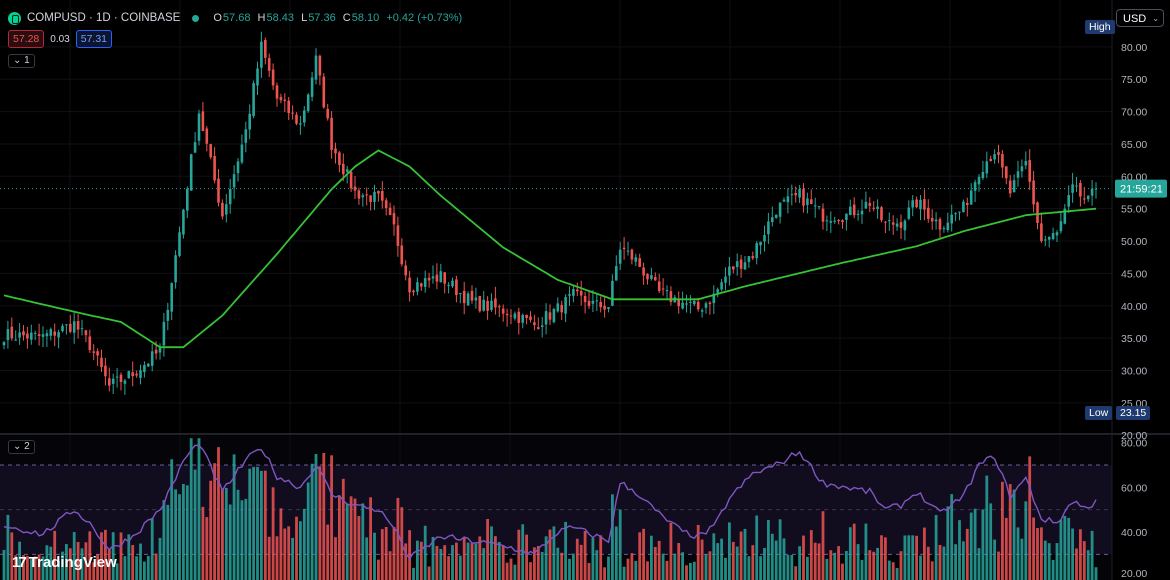 This screenshot has width=1170, height=580. I want to click on currency-select: USD ⌄, so click(1140, 18).